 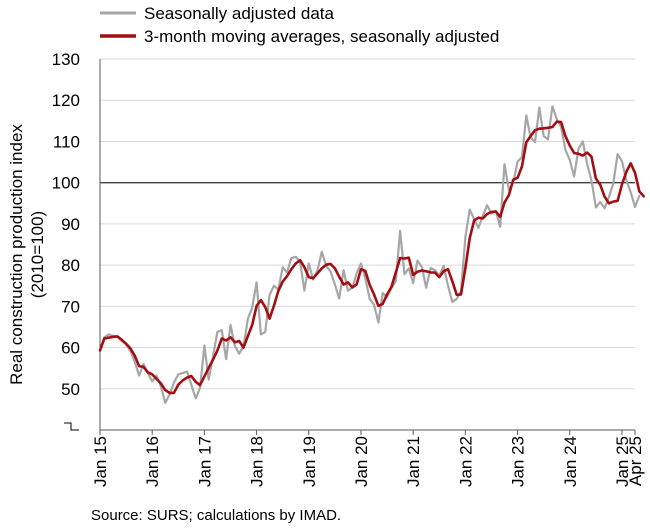 I want to click on axis-break-mark, so click(x=71, y=426).